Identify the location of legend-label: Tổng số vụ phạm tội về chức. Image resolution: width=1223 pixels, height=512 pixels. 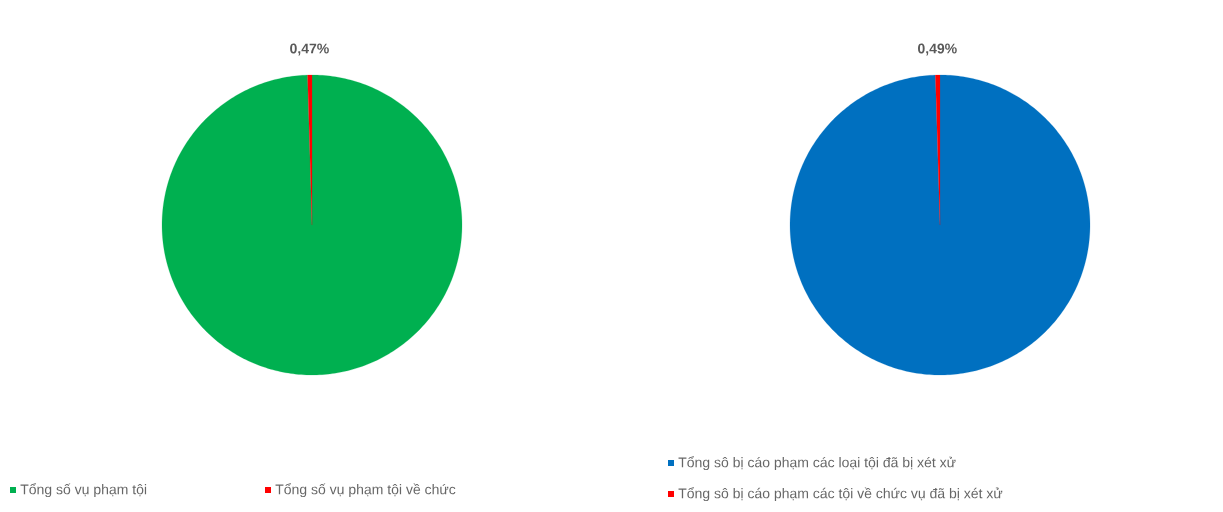
(365, 490).